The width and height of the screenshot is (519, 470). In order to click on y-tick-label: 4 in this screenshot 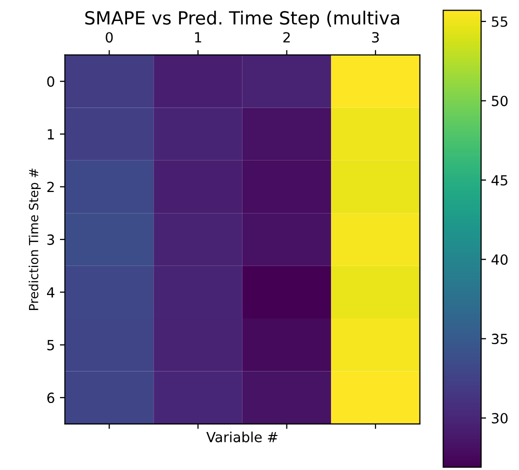, I will do `click(50, 292)`.